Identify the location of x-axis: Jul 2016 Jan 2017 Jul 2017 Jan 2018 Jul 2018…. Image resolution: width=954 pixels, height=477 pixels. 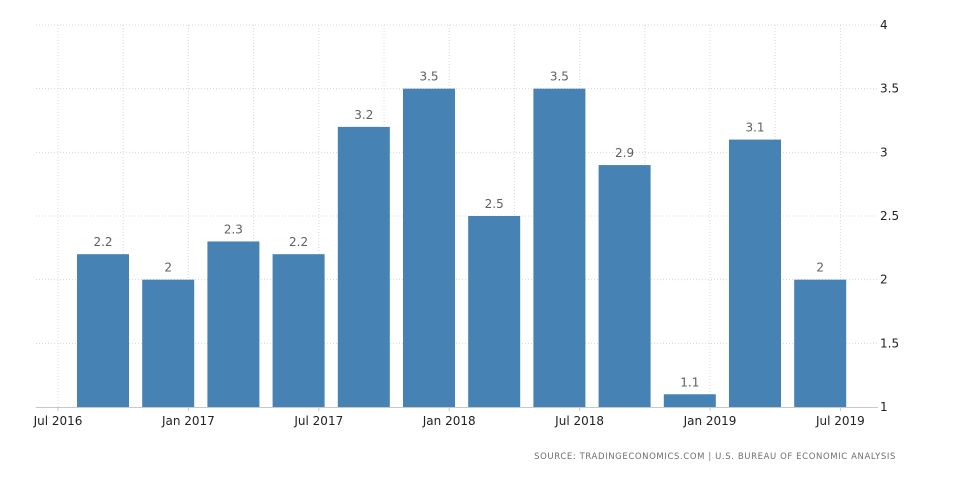
(455, 417).